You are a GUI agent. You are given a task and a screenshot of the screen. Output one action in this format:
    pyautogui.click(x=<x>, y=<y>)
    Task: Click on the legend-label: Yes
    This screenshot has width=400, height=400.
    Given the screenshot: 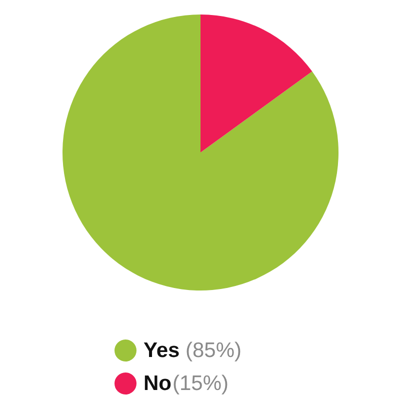 What is the action you would take?
    pyautogui.click(x=162, y=350)
    